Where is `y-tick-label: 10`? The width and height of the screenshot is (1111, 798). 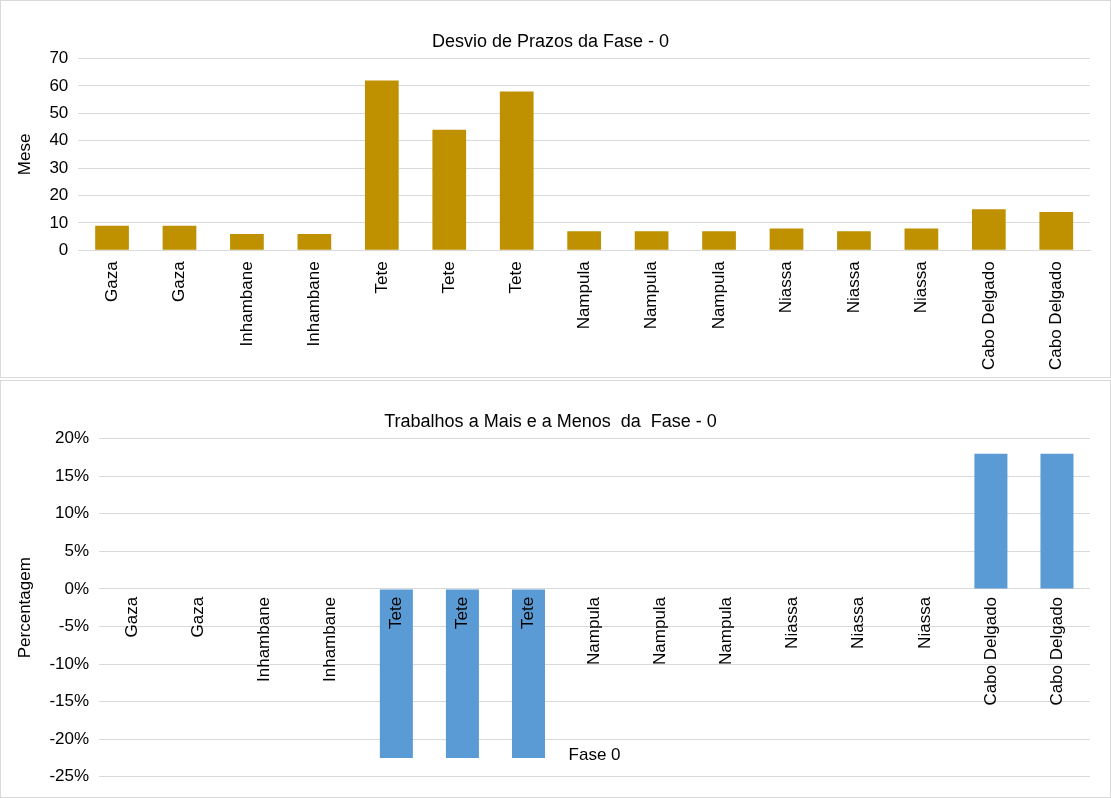
y-tick-label: 10 is located at coordinates (59, 222).